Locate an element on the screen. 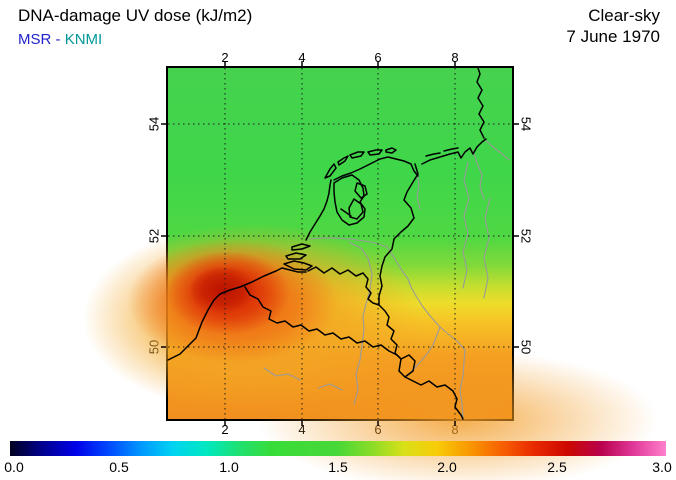 The image size is (676, 480). lon-tick-top-4: 8 is located at coordinates (455, 57).